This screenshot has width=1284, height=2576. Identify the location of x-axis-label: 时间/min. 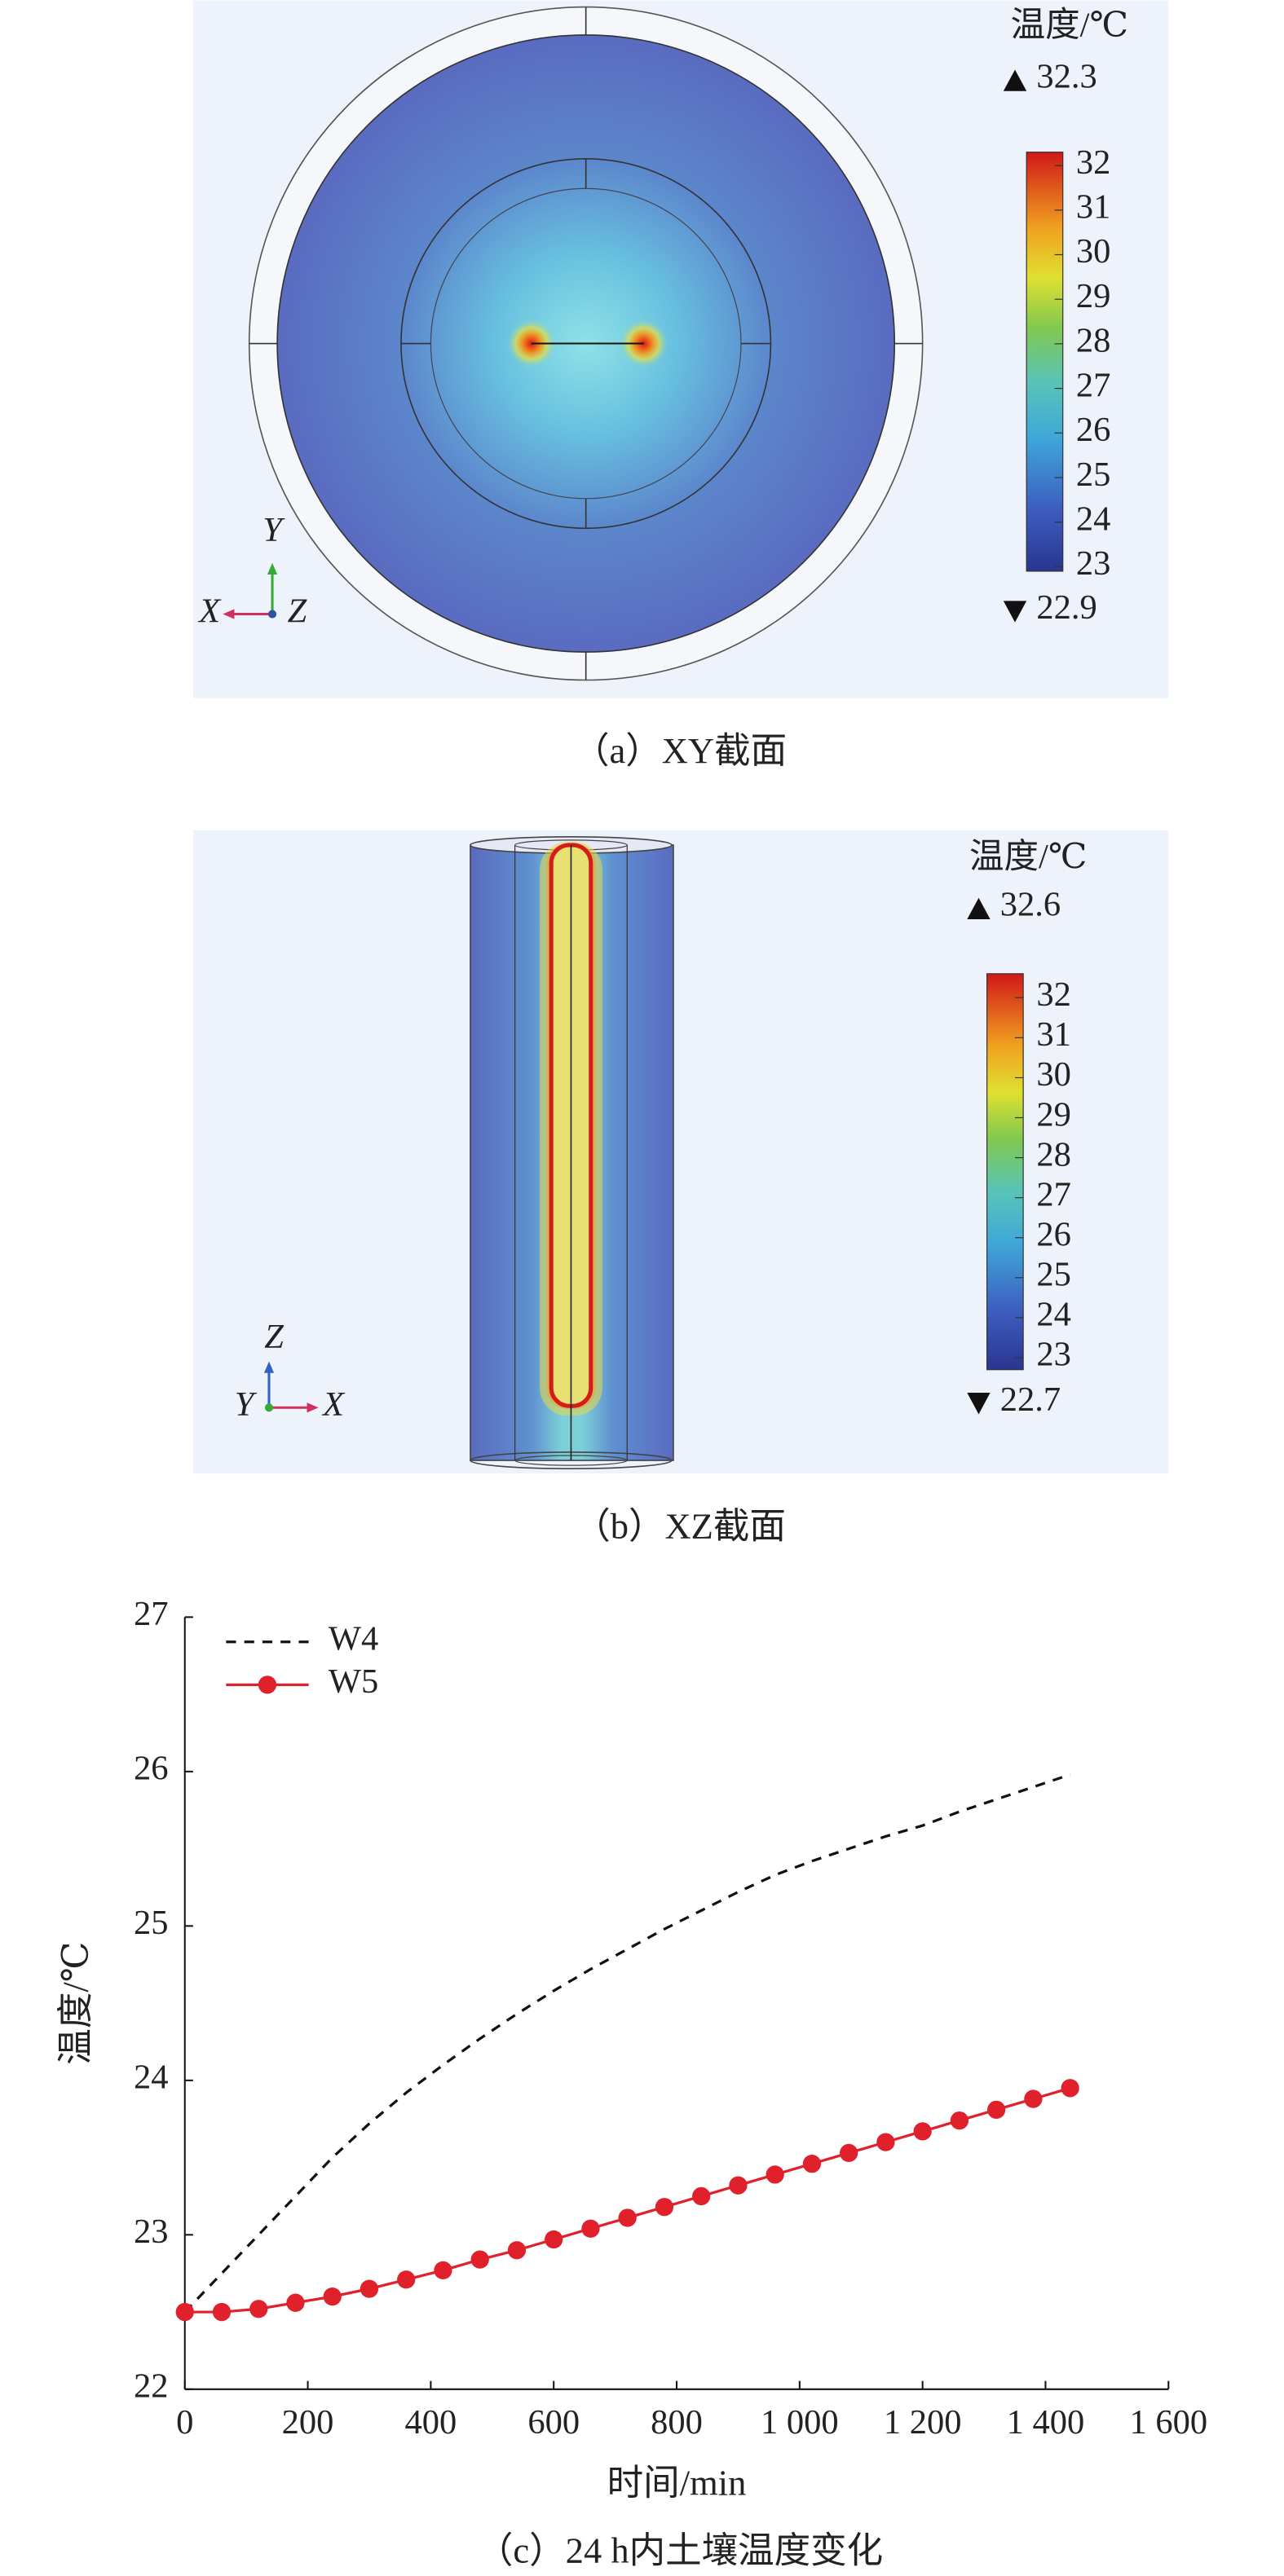
(677, 2482).